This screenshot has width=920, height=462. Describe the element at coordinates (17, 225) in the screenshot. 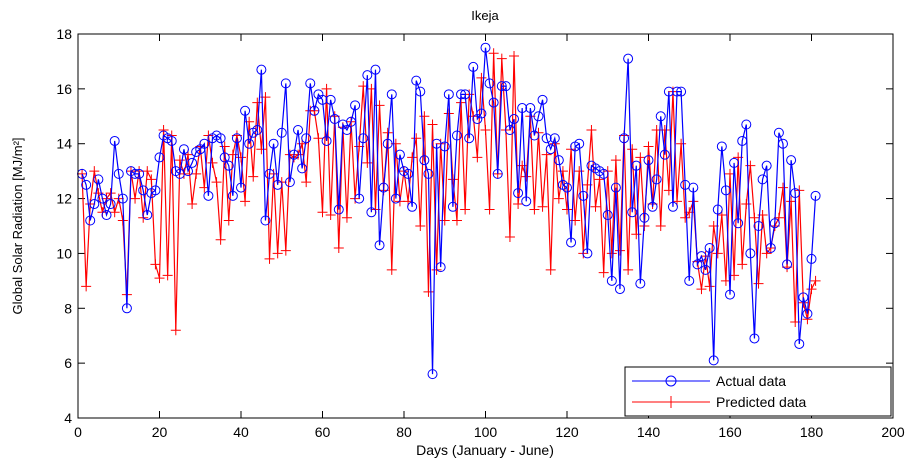

I see `y-axis-label: Global Solar Radiation [MJ/m²]` at that location.